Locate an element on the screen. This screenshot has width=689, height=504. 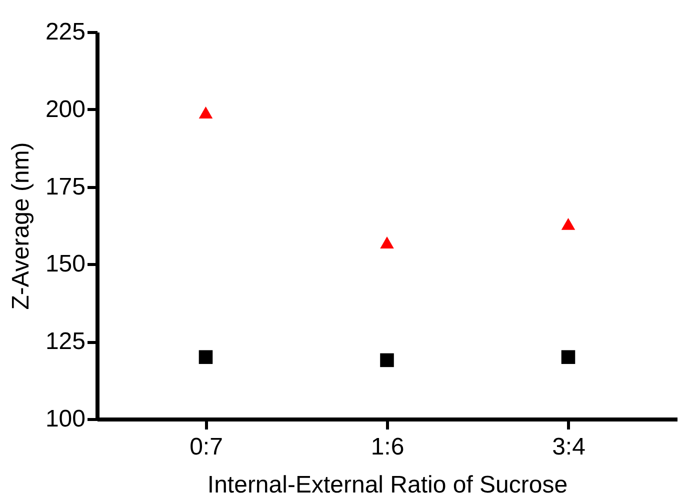
x-tick-label: 0:7 is located at coordinates (206, 447).